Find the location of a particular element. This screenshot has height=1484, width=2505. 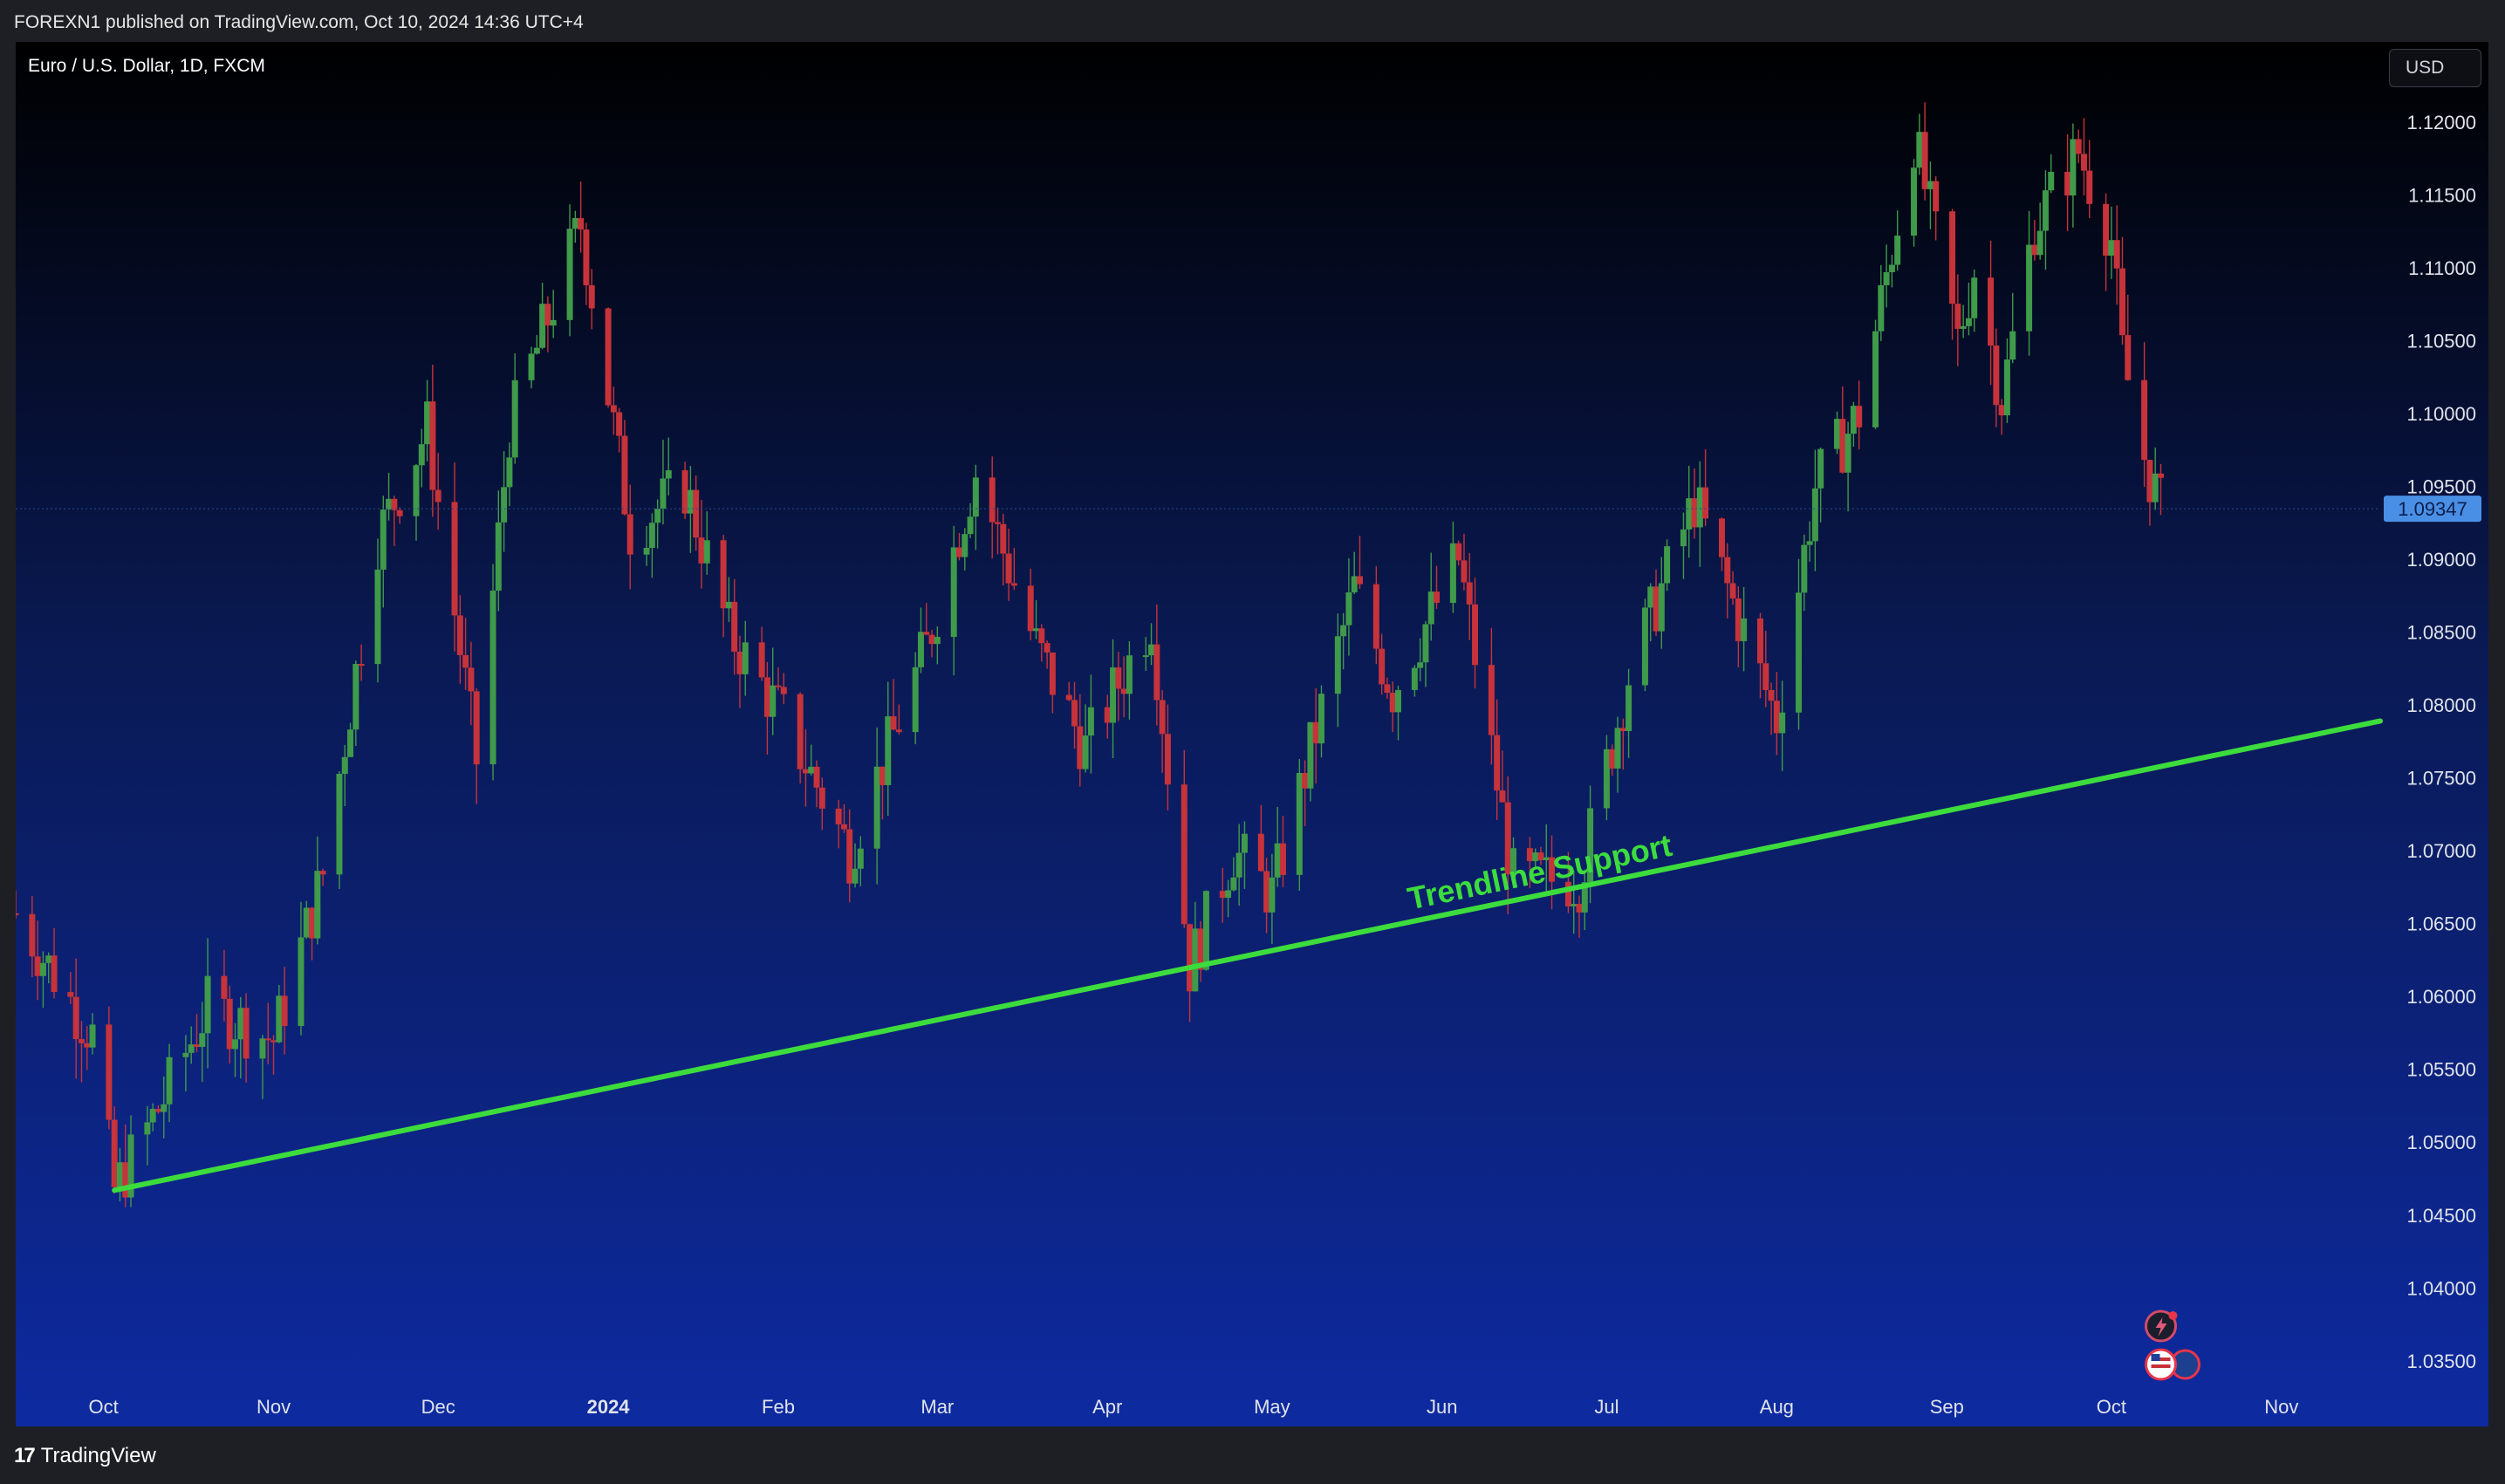

price-tick-label: 1.07500 is located at coordinates (2441, 779).